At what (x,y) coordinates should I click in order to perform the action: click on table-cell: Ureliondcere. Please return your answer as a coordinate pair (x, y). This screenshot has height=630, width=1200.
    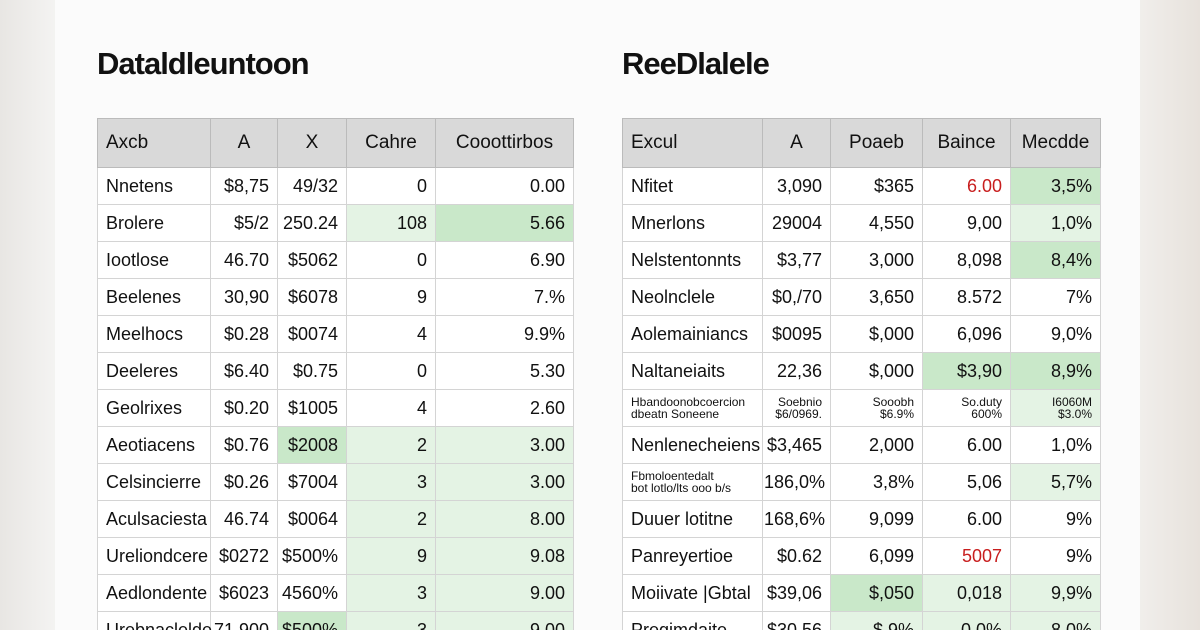
    Looking at the image, I should click on (154, 556).